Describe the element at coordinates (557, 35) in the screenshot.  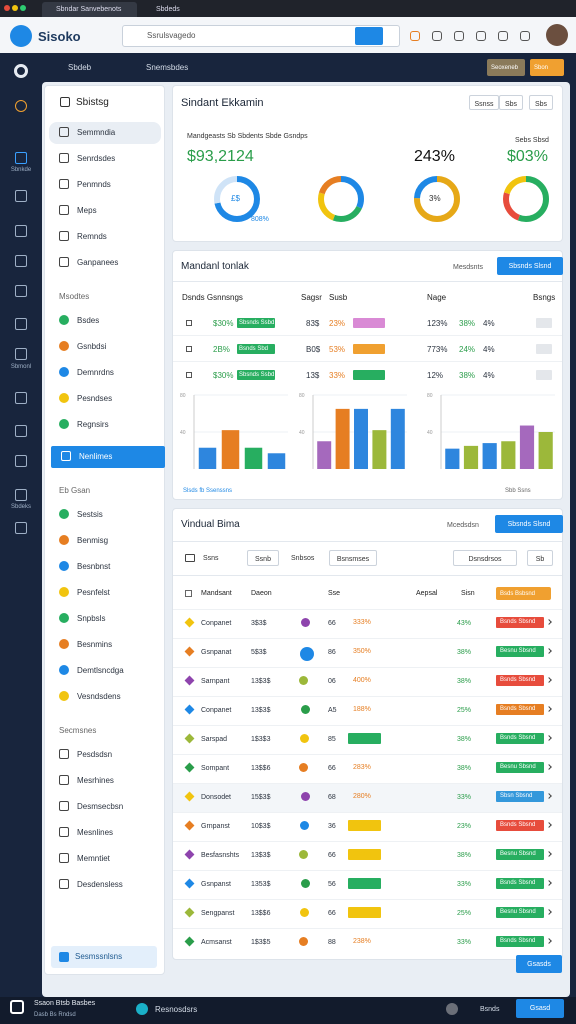
I see `avatar` at that location.